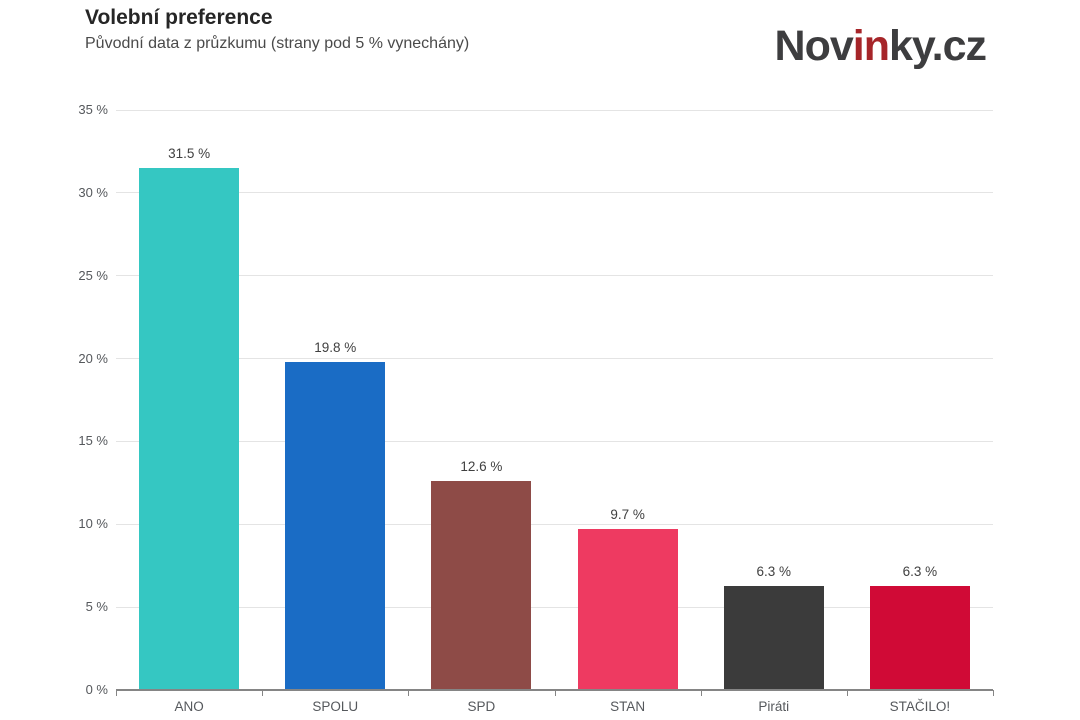 The width and height of the screenshot is (1080, 720). What do you see at coordinates (93, 441) in the screenshot?
I see `y-axis-label: 15 %` at bounding box center [93, 441].